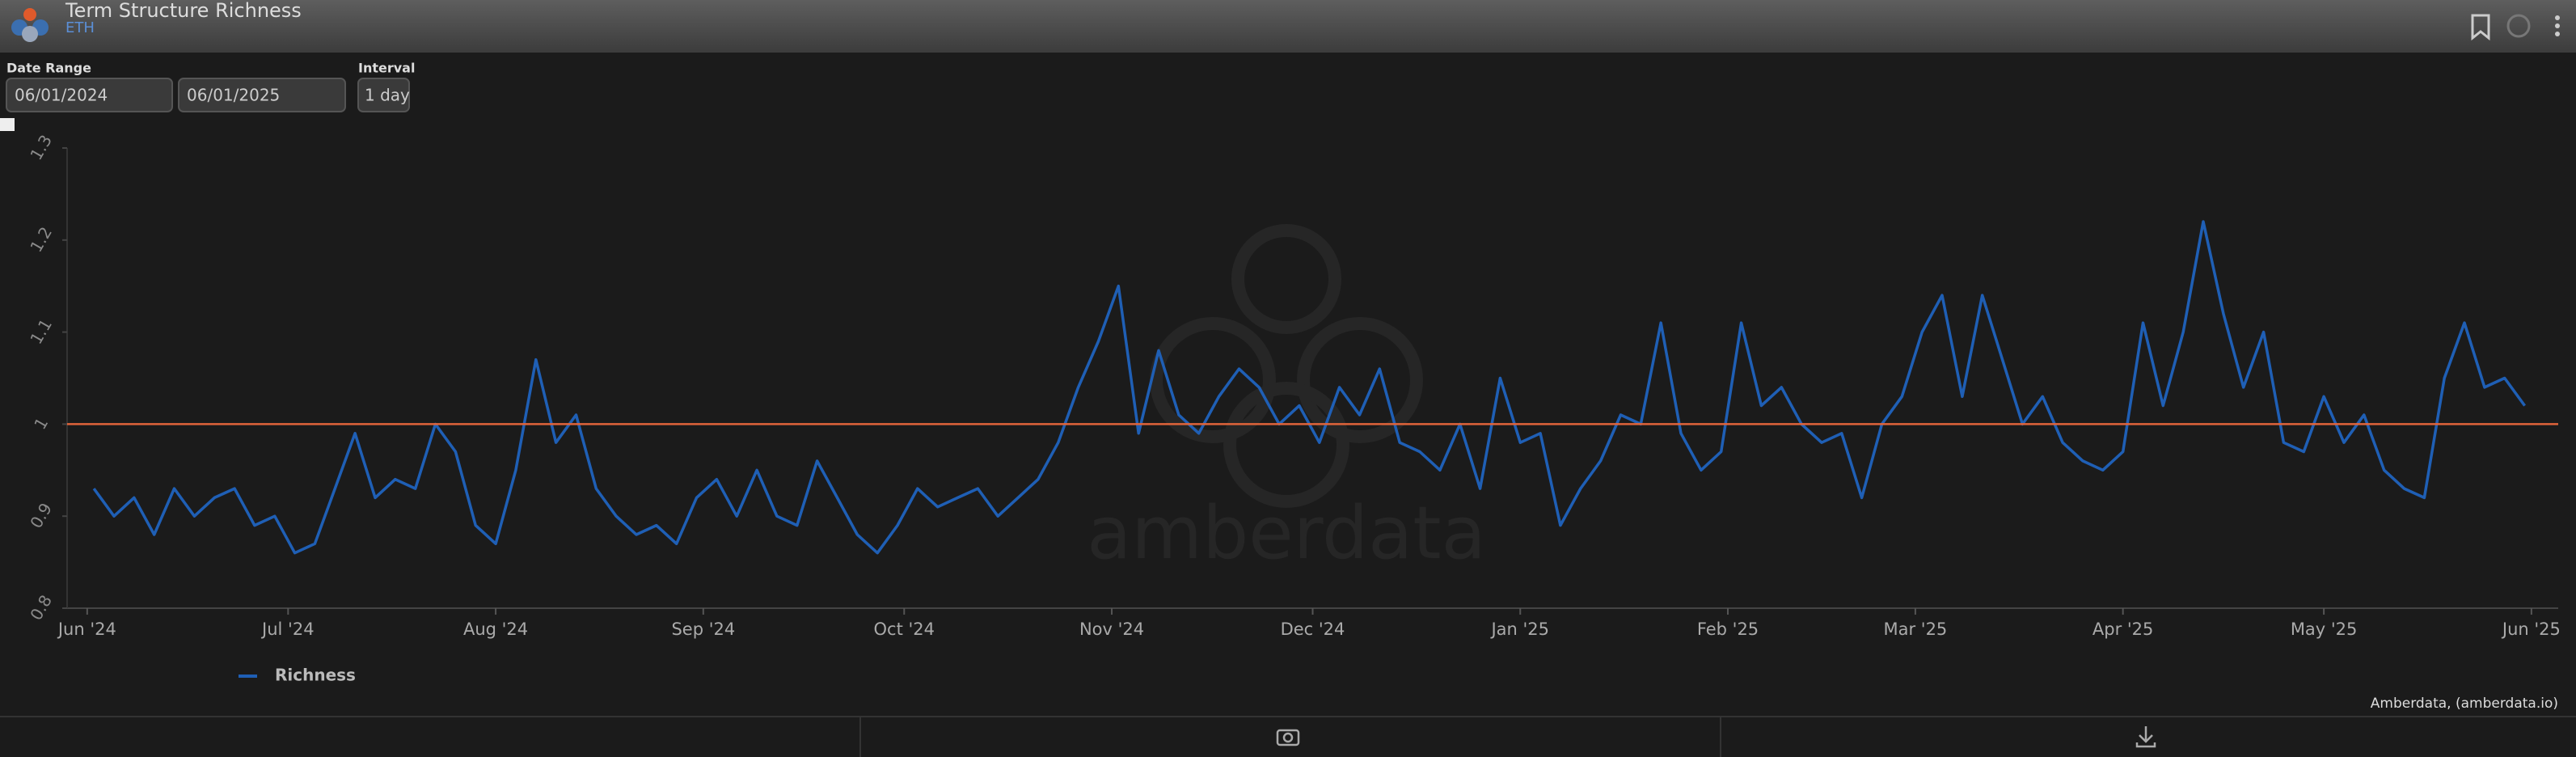 The width and height of the screenshot is (2576, 757). What do you see at coordinates (2480, 27) in the screenshot?
I see `bookmark-icon` at bounding box center [2480, 27].